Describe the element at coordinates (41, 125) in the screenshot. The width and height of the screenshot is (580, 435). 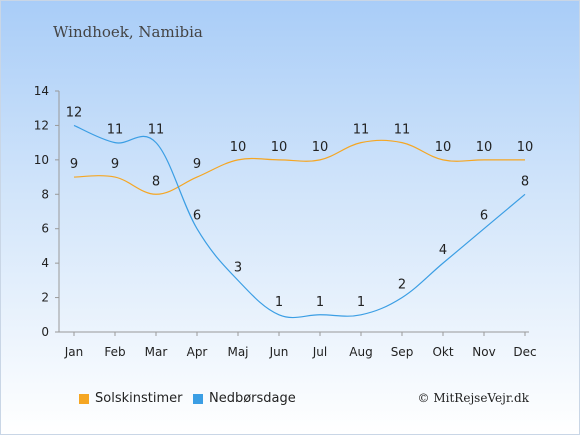
I see `y-tick-label: 12` at that location.